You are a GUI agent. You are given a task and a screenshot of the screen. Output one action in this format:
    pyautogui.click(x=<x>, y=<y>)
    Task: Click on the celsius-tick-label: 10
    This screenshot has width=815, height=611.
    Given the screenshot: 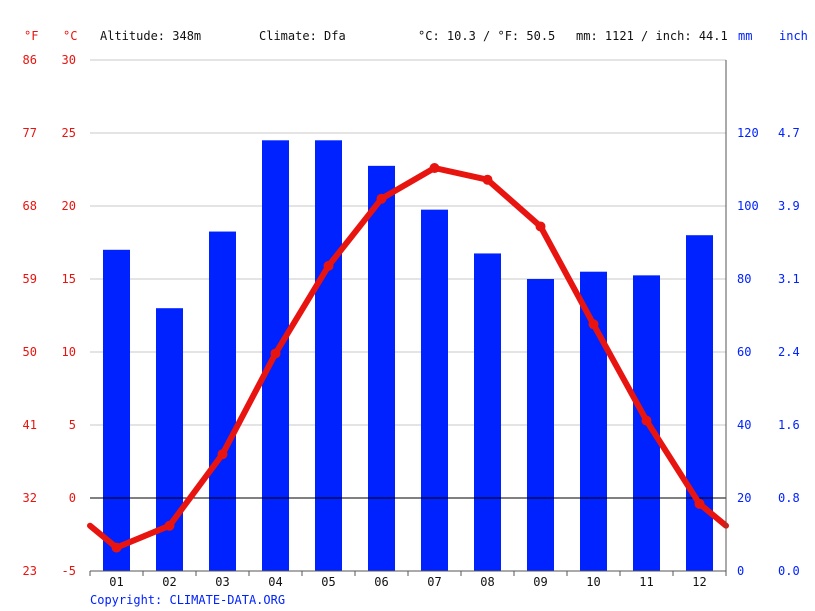 What is the action you would take?
    pyautogui.click(x=69, y=352)
    